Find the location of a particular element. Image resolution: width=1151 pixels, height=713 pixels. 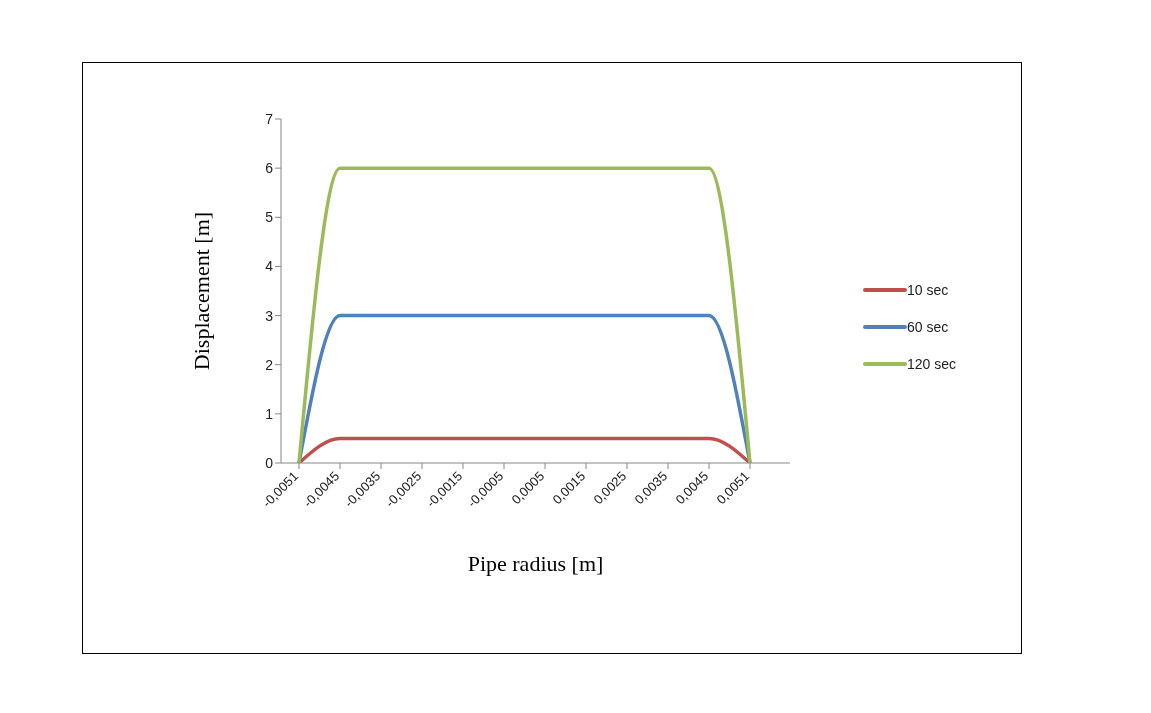

y-axis-title: Displacement [m] is located at coordinates (201, 291).